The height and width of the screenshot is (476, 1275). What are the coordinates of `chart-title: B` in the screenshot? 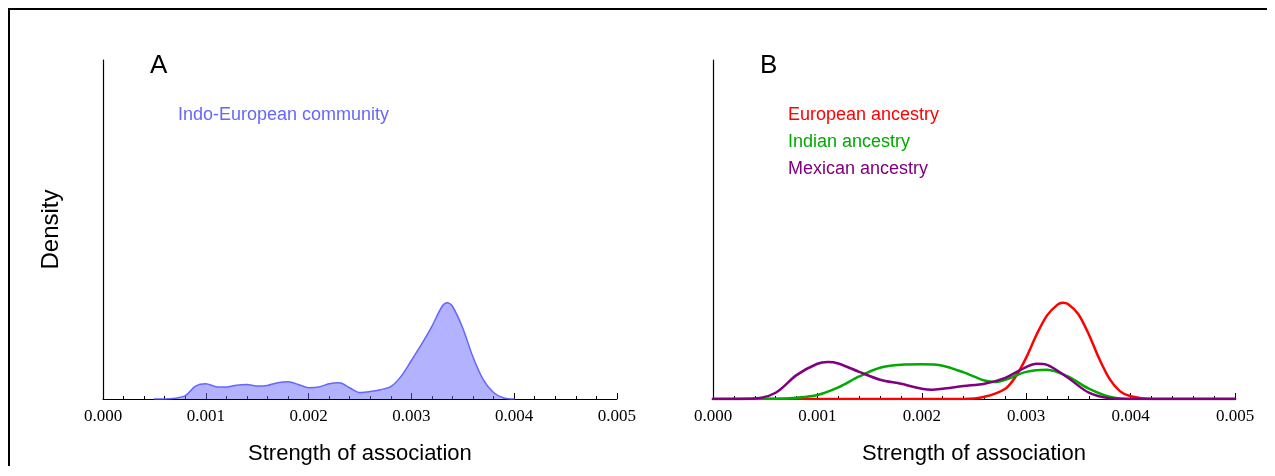 It's located at (769, 64).